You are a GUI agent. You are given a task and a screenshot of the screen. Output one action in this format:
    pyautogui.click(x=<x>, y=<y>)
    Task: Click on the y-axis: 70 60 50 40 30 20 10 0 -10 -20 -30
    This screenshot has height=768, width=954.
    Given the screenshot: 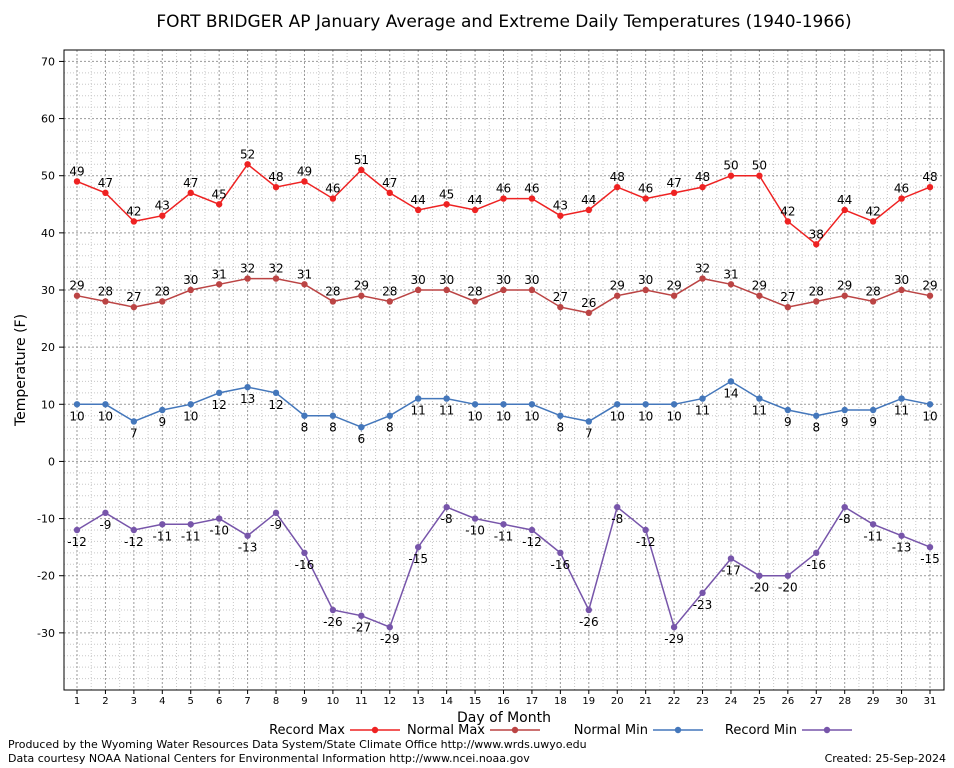 What is the action you would take?
    pyautogui.click(x=50, y=347)
    